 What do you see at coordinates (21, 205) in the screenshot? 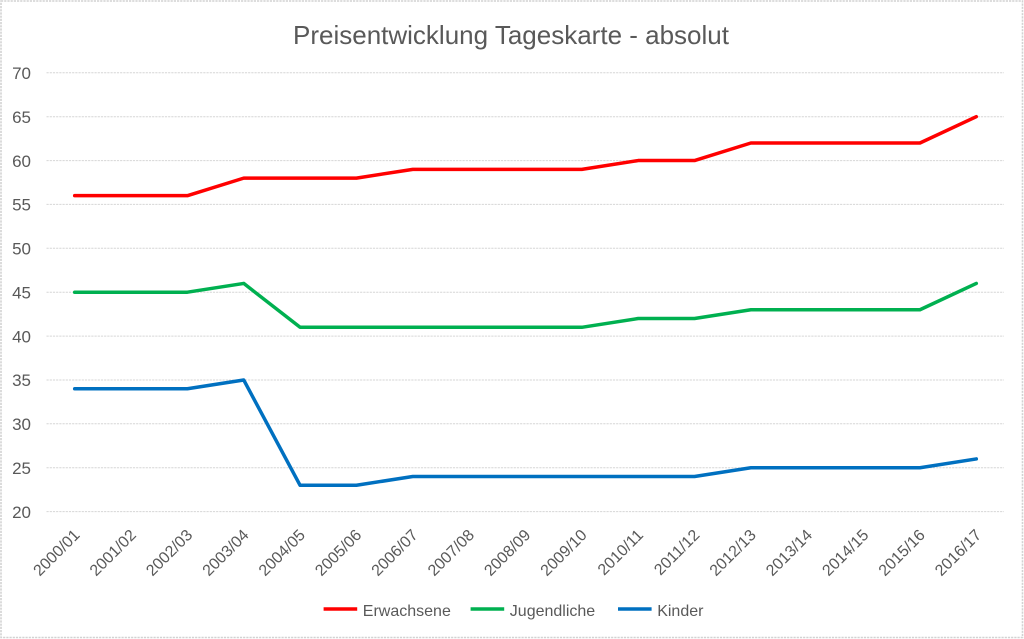
I see `svg-text: 55` at bounding box center [21, 205].